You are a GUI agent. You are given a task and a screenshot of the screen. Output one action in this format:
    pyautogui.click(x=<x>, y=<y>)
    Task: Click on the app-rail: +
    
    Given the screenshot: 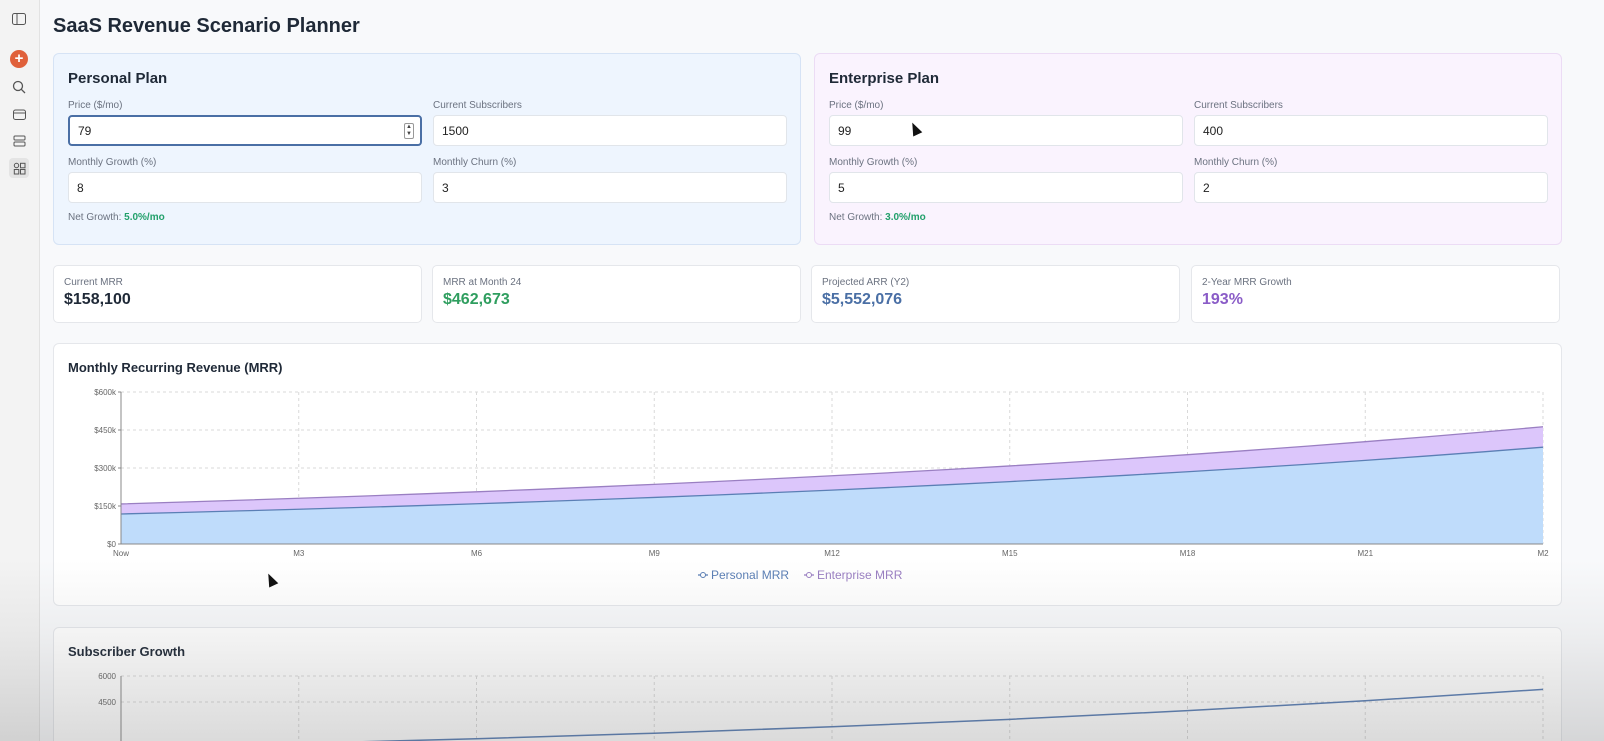 What is the action you would take?
    pyautogui.click(x=20, y=370)
    